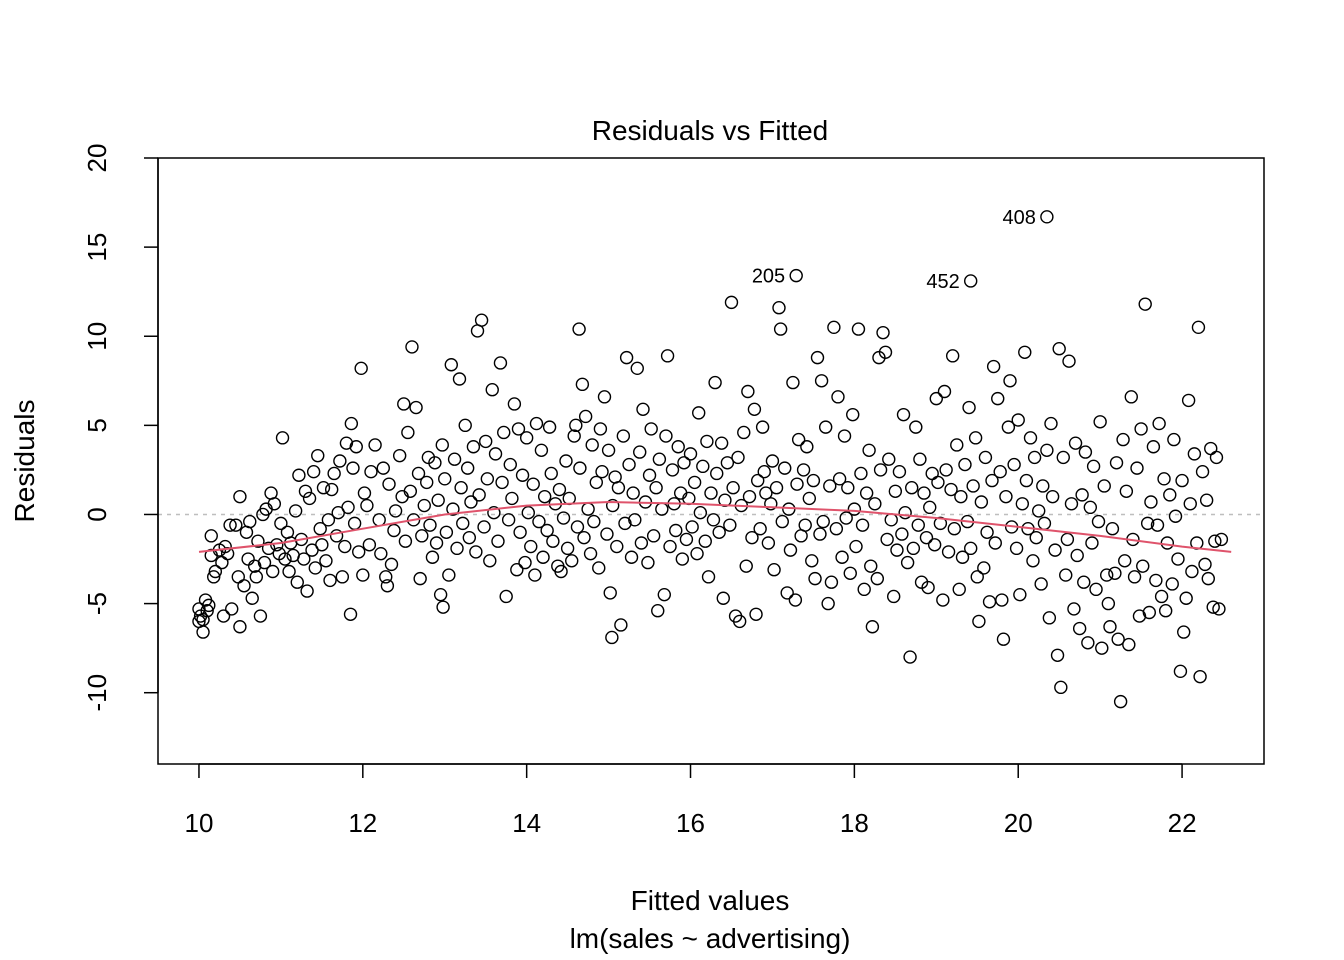 This screenshot has height=960, width=1344. I want to click on y-tick-label: 5, so click(97, 425).